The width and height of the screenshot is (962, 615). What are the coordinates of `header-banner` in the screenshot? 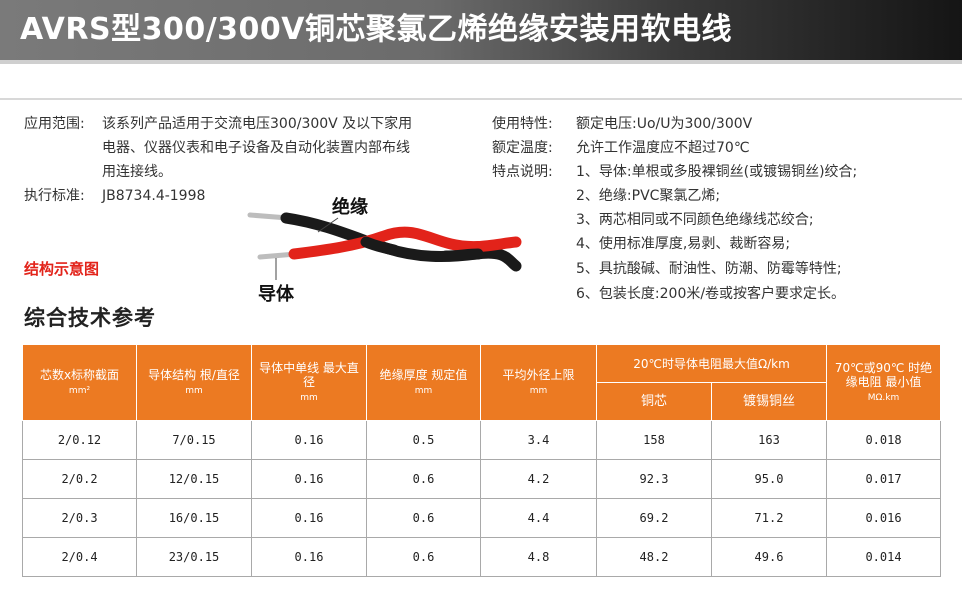 It's located at (481, 30).